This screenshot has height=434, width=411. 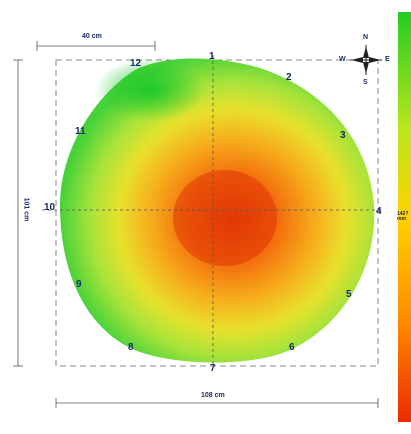 I want to click on dimension-bottom-label: 108 cm, so click(x=213, y=395).